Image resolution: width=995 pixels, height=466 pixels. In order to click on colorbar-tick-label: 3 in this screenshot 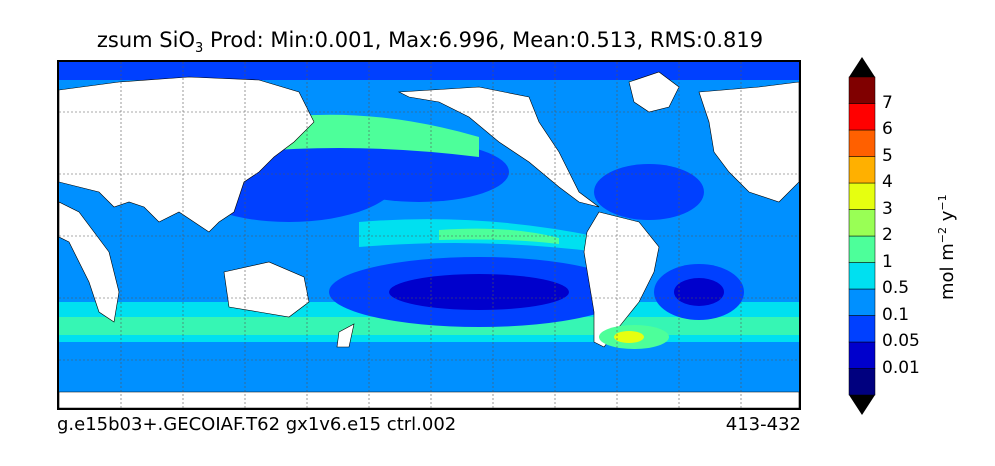, I will do `click(887, 208)`.